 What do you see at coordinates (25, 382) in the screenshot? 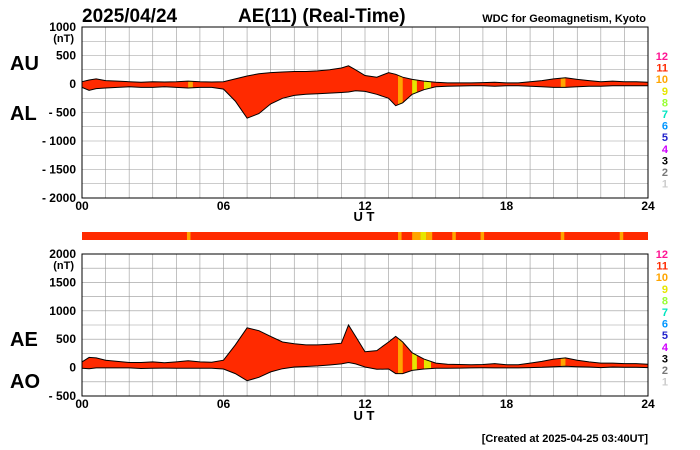
I see `ao-series-label: AO` at bounding box center [25, 382].